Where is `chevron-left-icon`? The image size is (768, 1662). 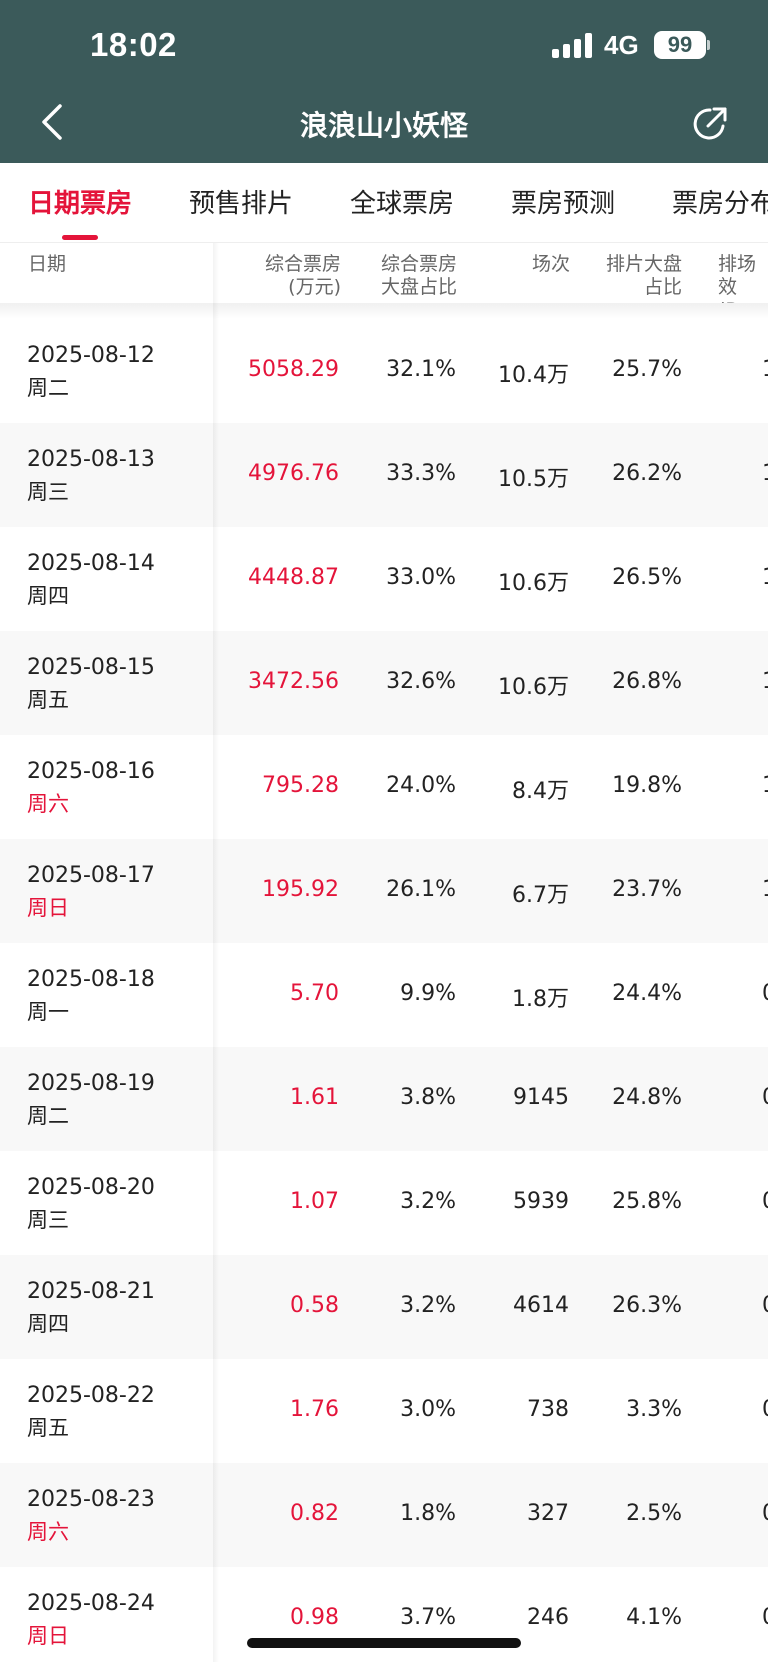
chevron-left-icon is located at coordinates (52, 122).